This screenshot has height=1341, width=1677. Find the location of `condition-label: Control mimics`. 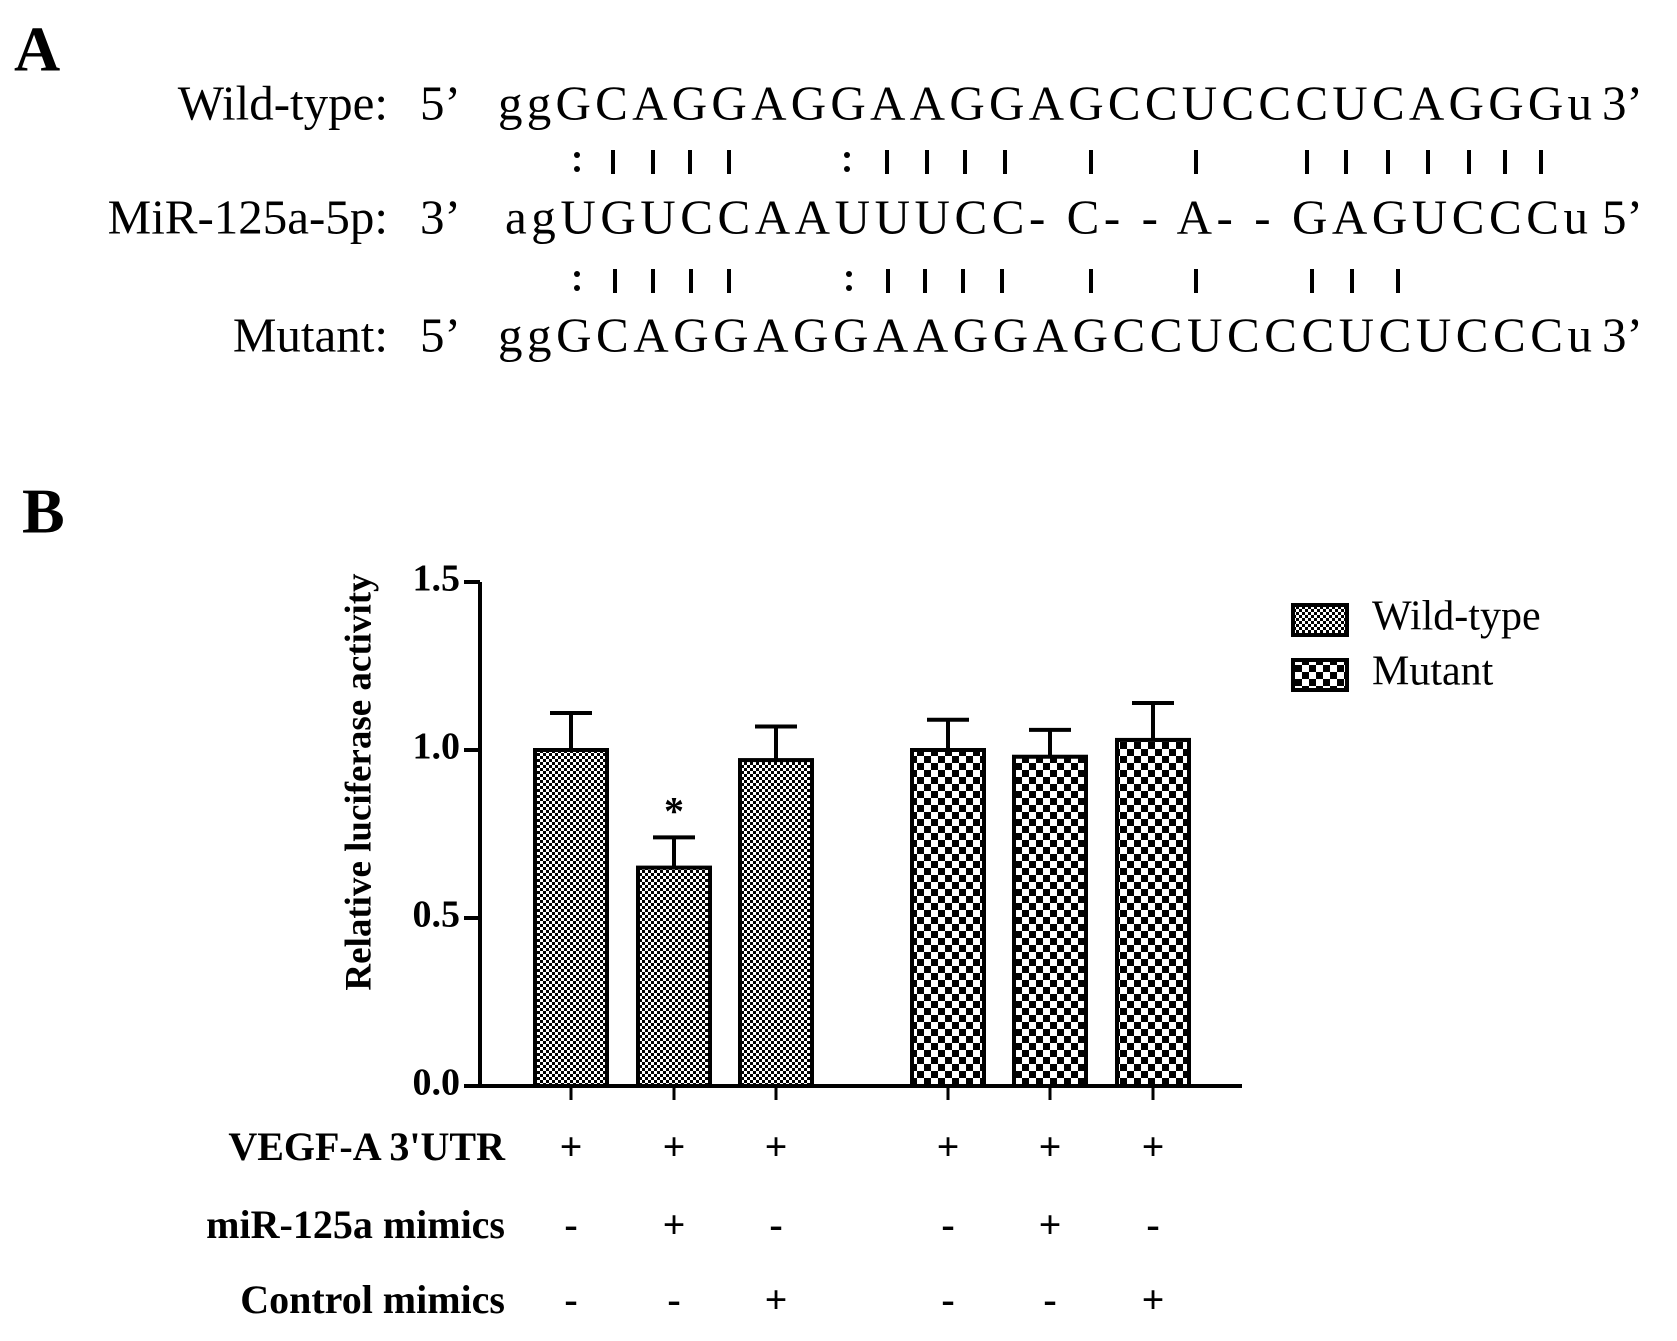

condition-label: Control mimics is located at coordinates (372, 1299).